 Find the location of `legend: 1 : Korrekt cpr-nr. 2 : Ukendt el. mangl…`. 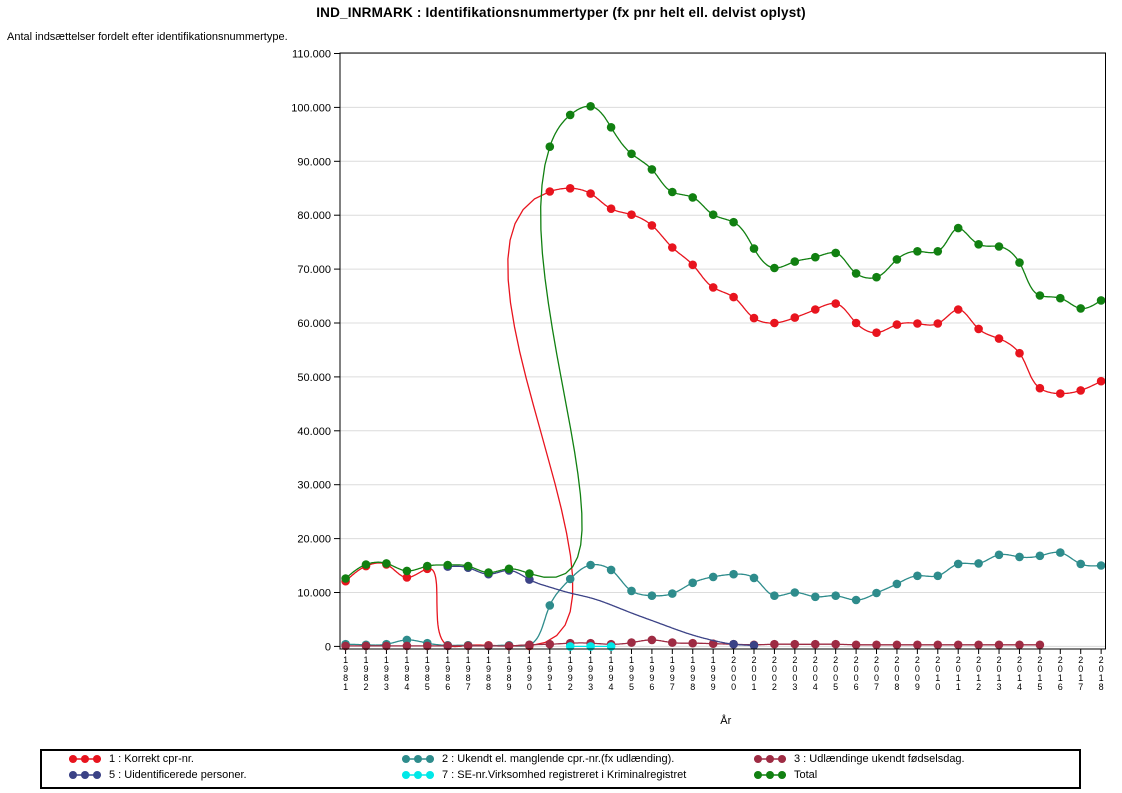

legend: 1 : Korrekt cpr-nr. 2 : Ukendt el. mangl… is located at coordinates (560, 769).